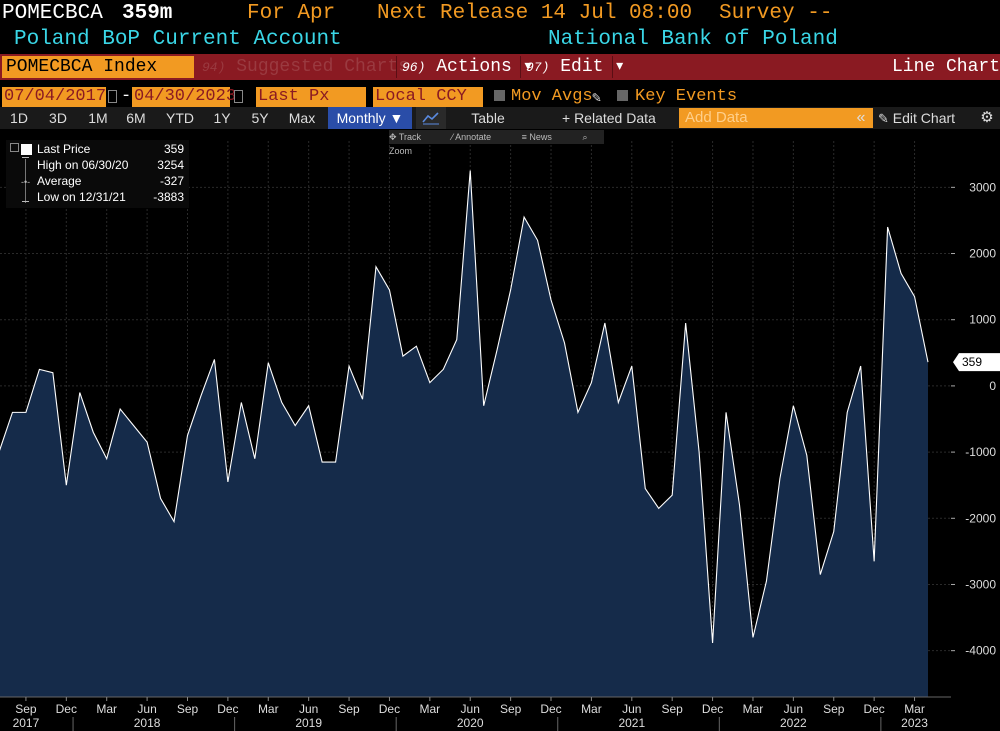 Image resolution: width=1000 pixels, height=731 pixels. Describe the element at coordinates (622, 95) in the screenshot. I see `key-events-checkbox` at that location.